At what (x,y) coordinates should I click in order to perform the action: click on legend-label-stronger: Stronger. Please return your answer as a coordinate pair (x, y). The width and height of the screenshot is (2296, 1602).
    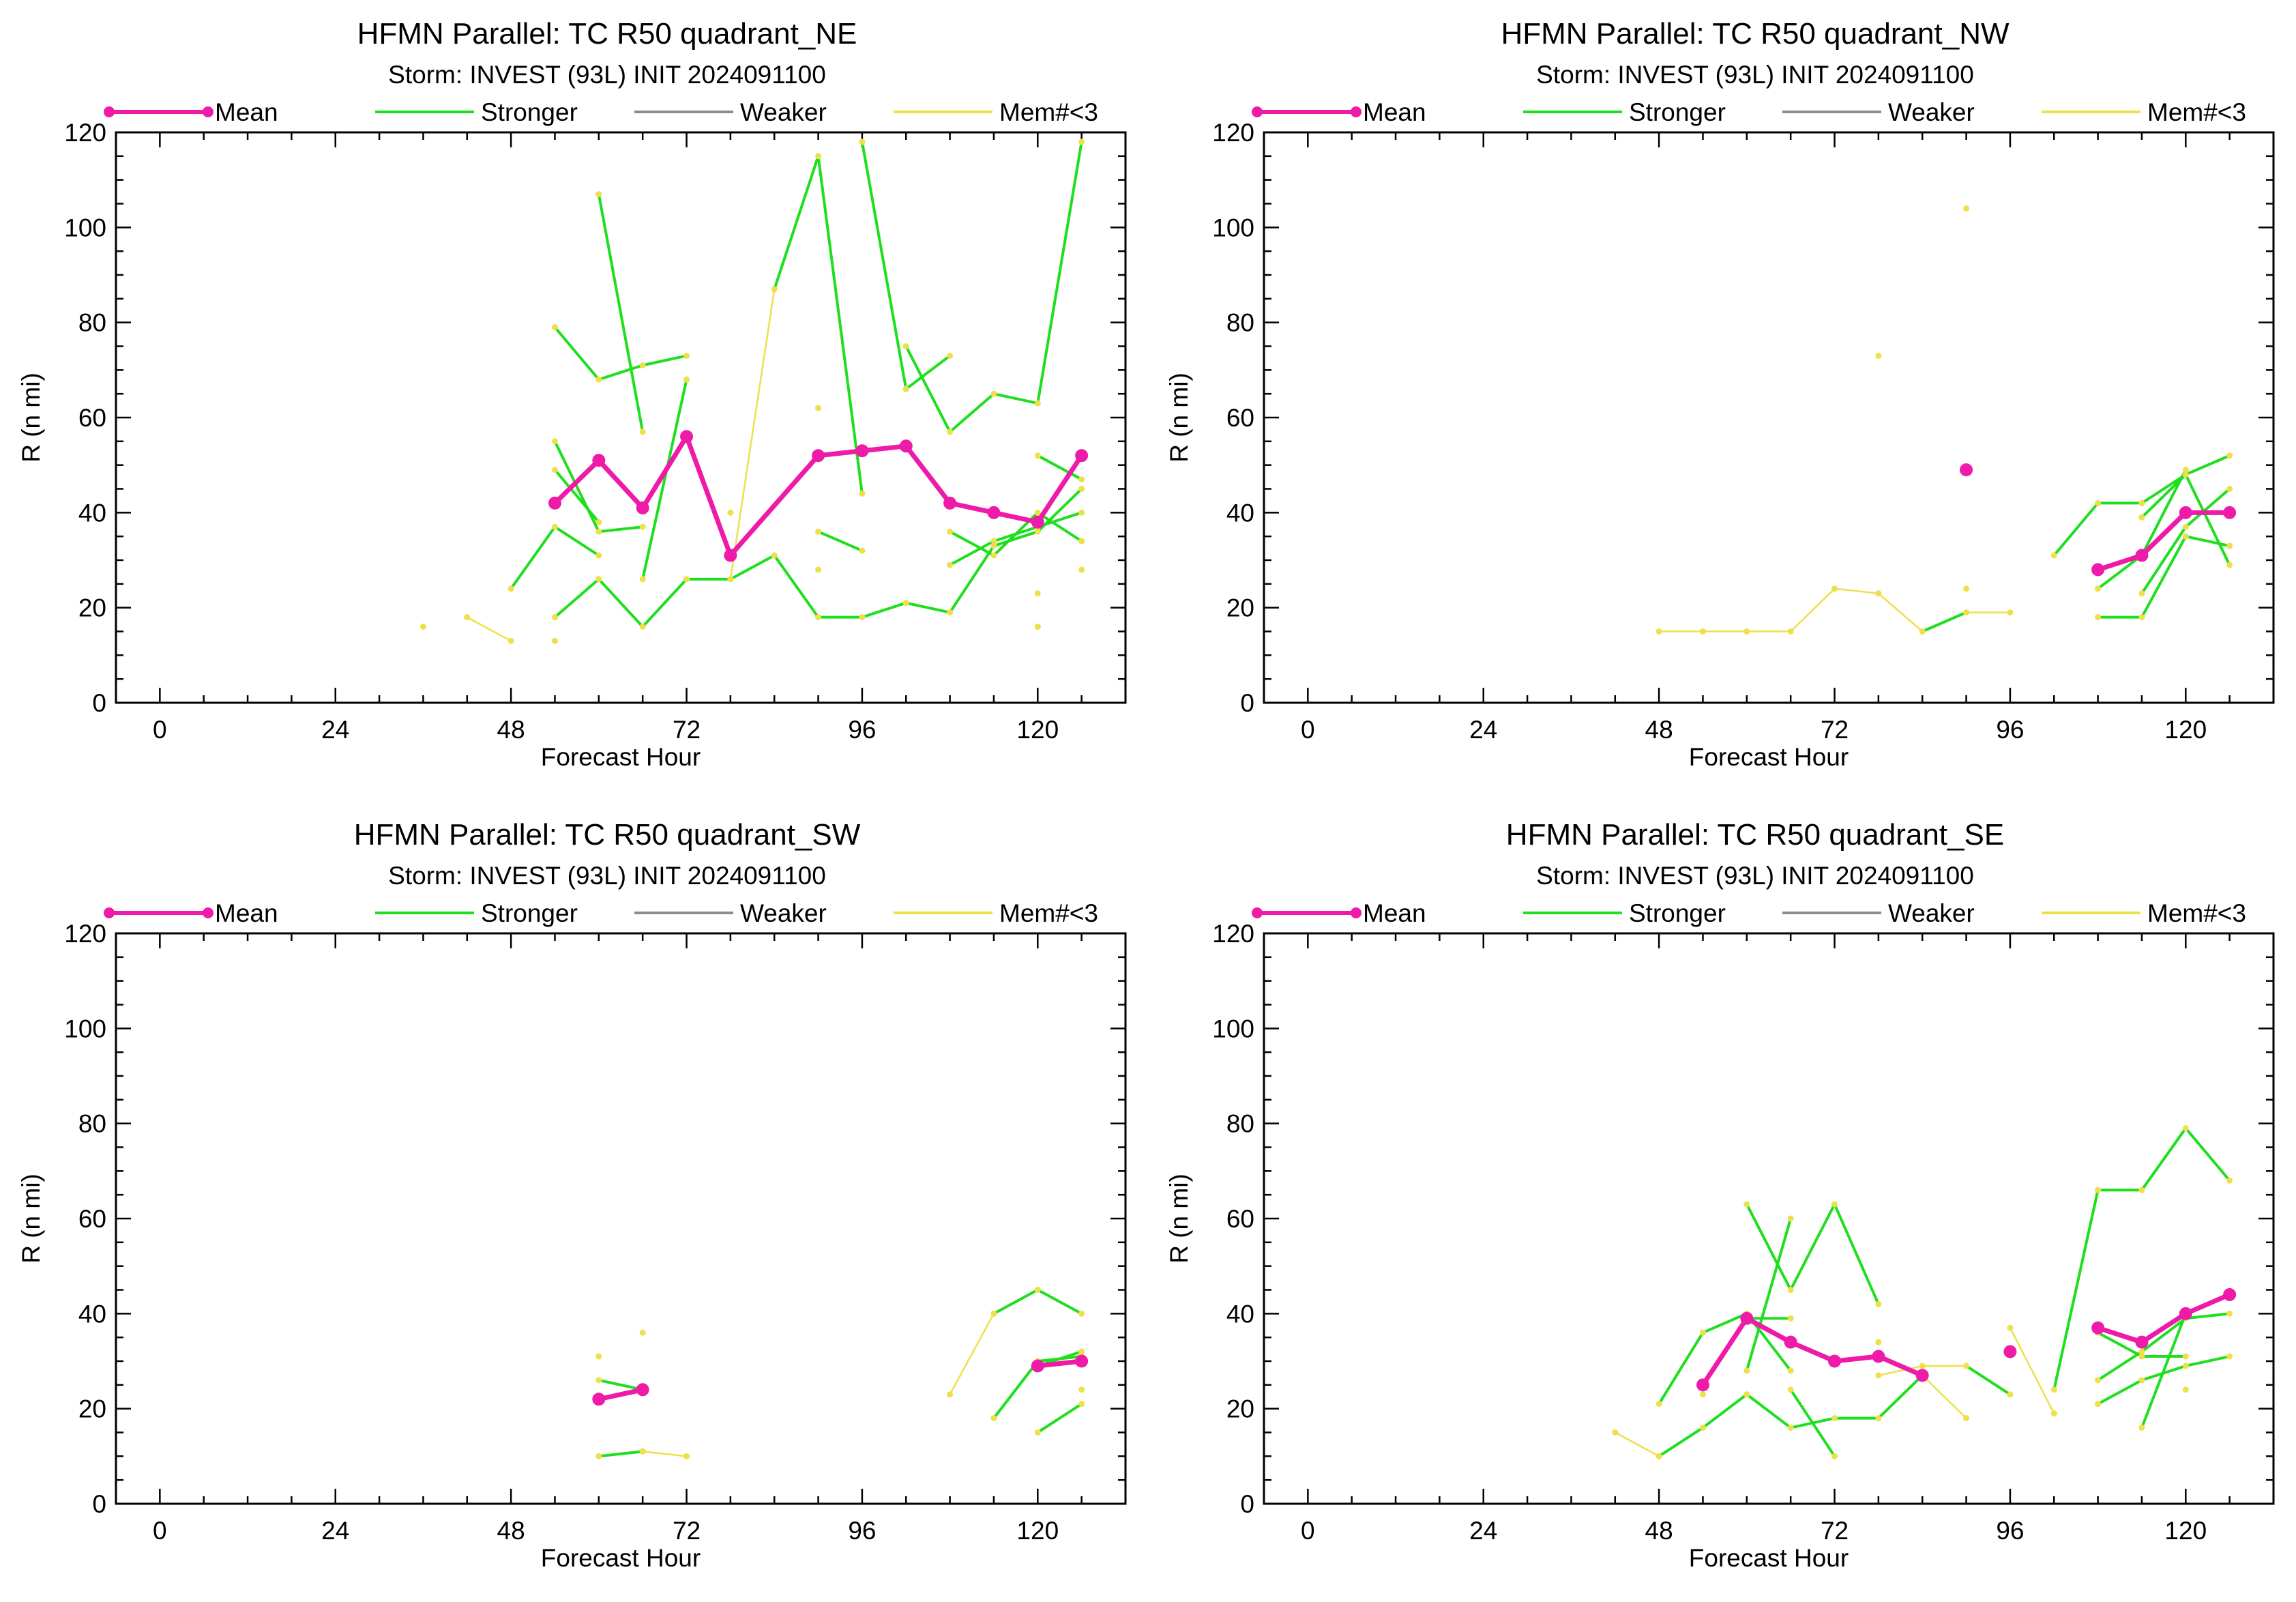
    Looking at the image, I should click on (529, 112).